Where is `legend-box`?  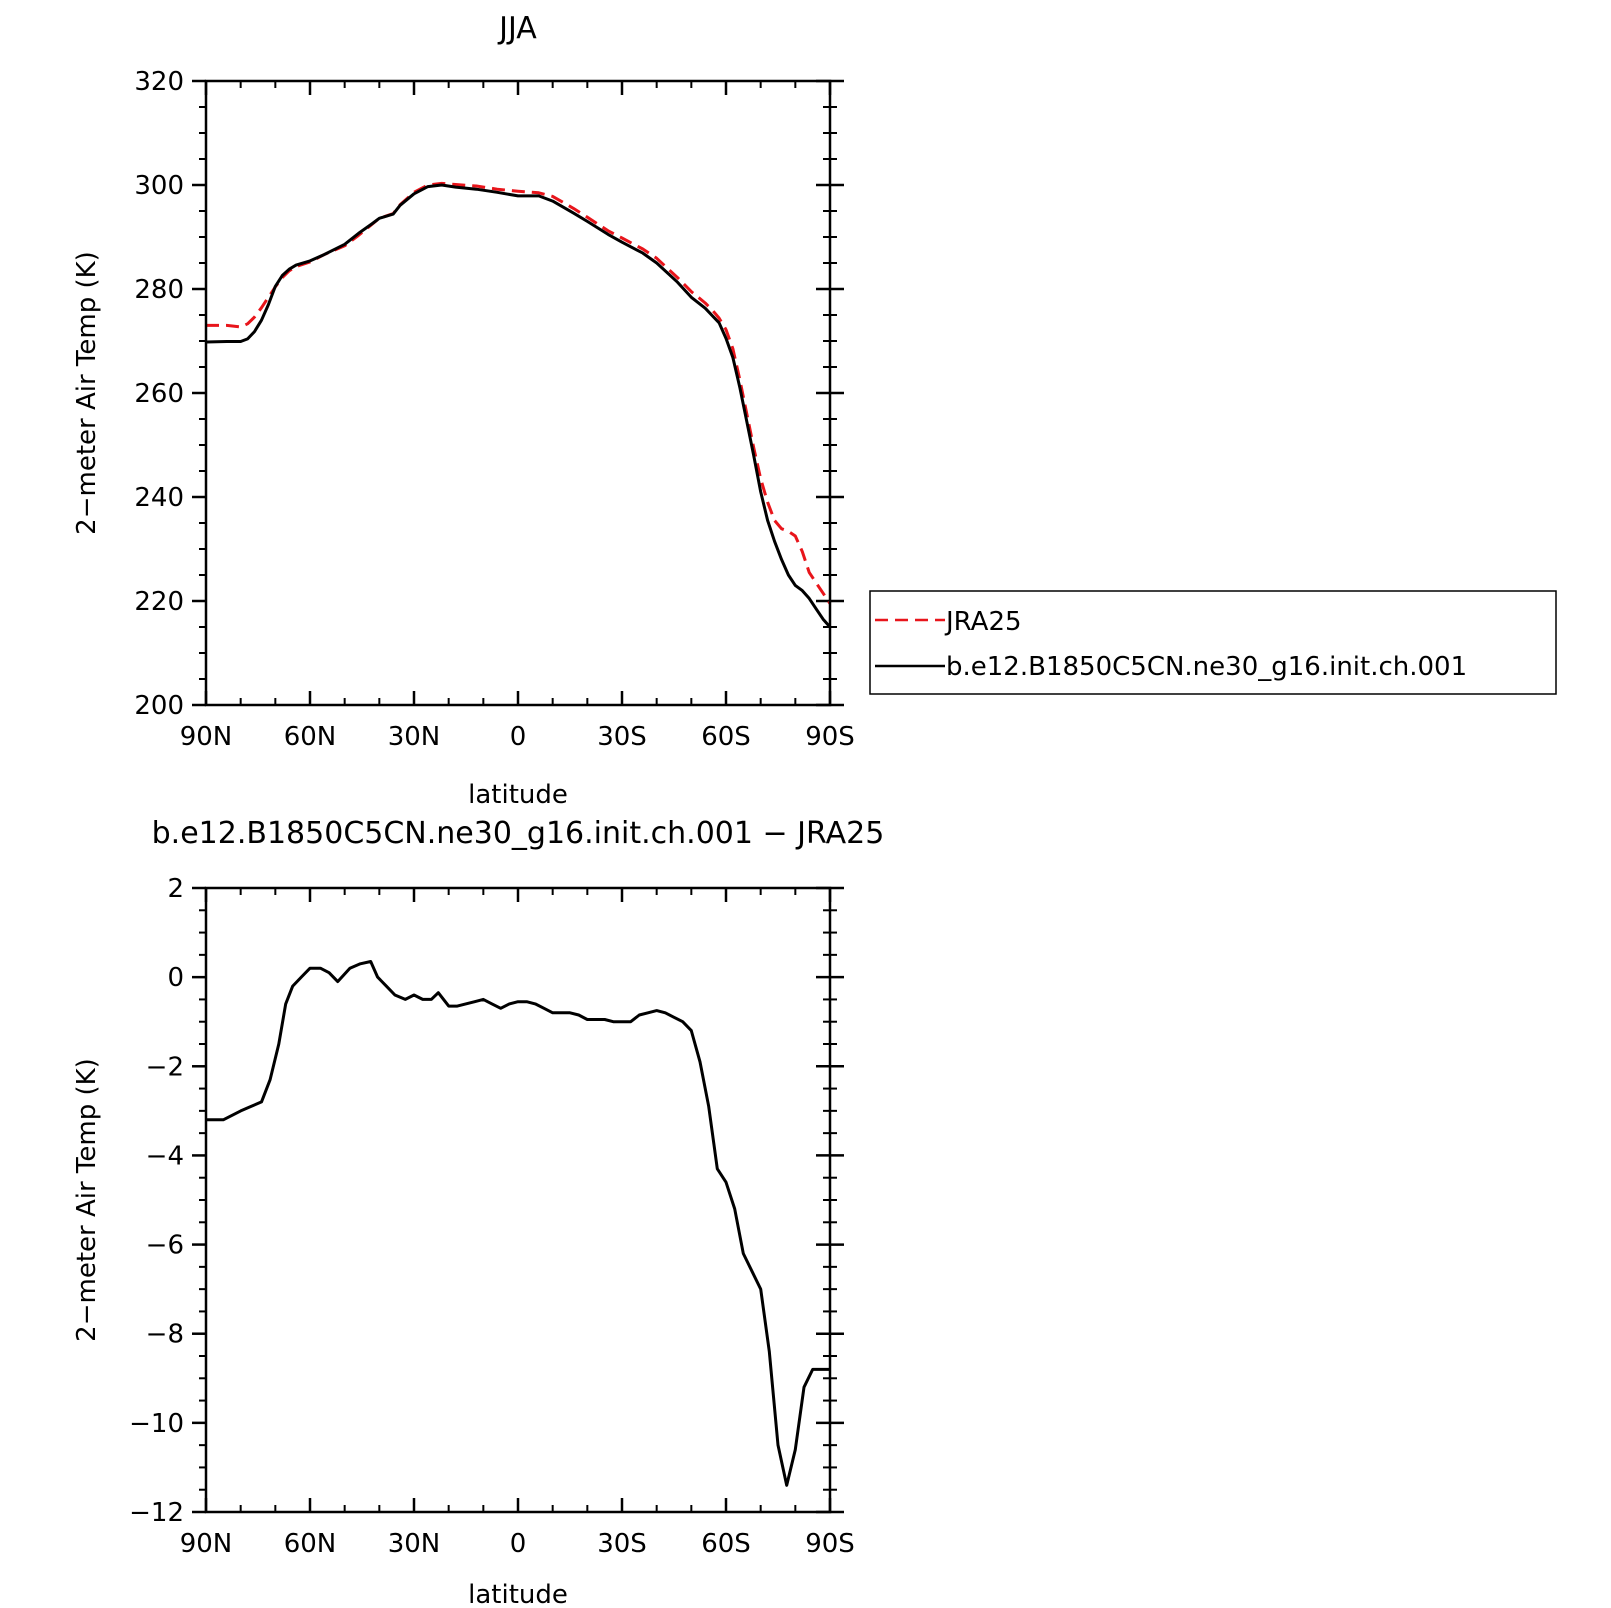
legend-box is located at coordinates (1213, 642).